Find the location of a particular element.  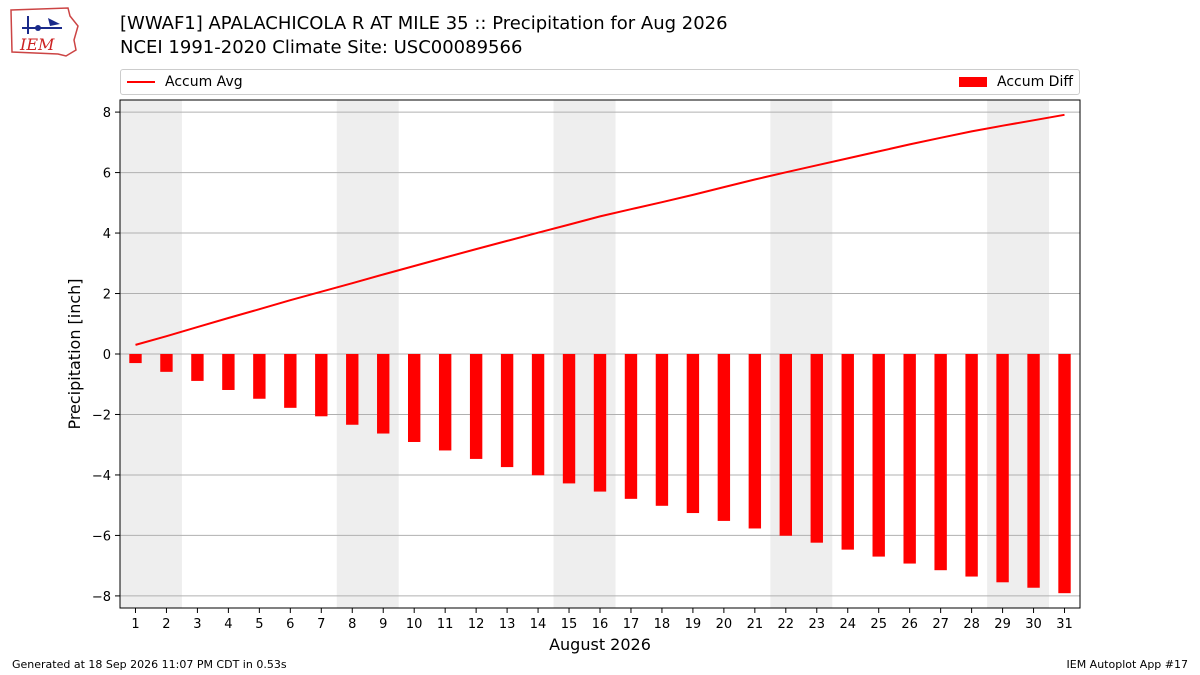

y-tick-label: 8 is located at coordinates (107, 113).